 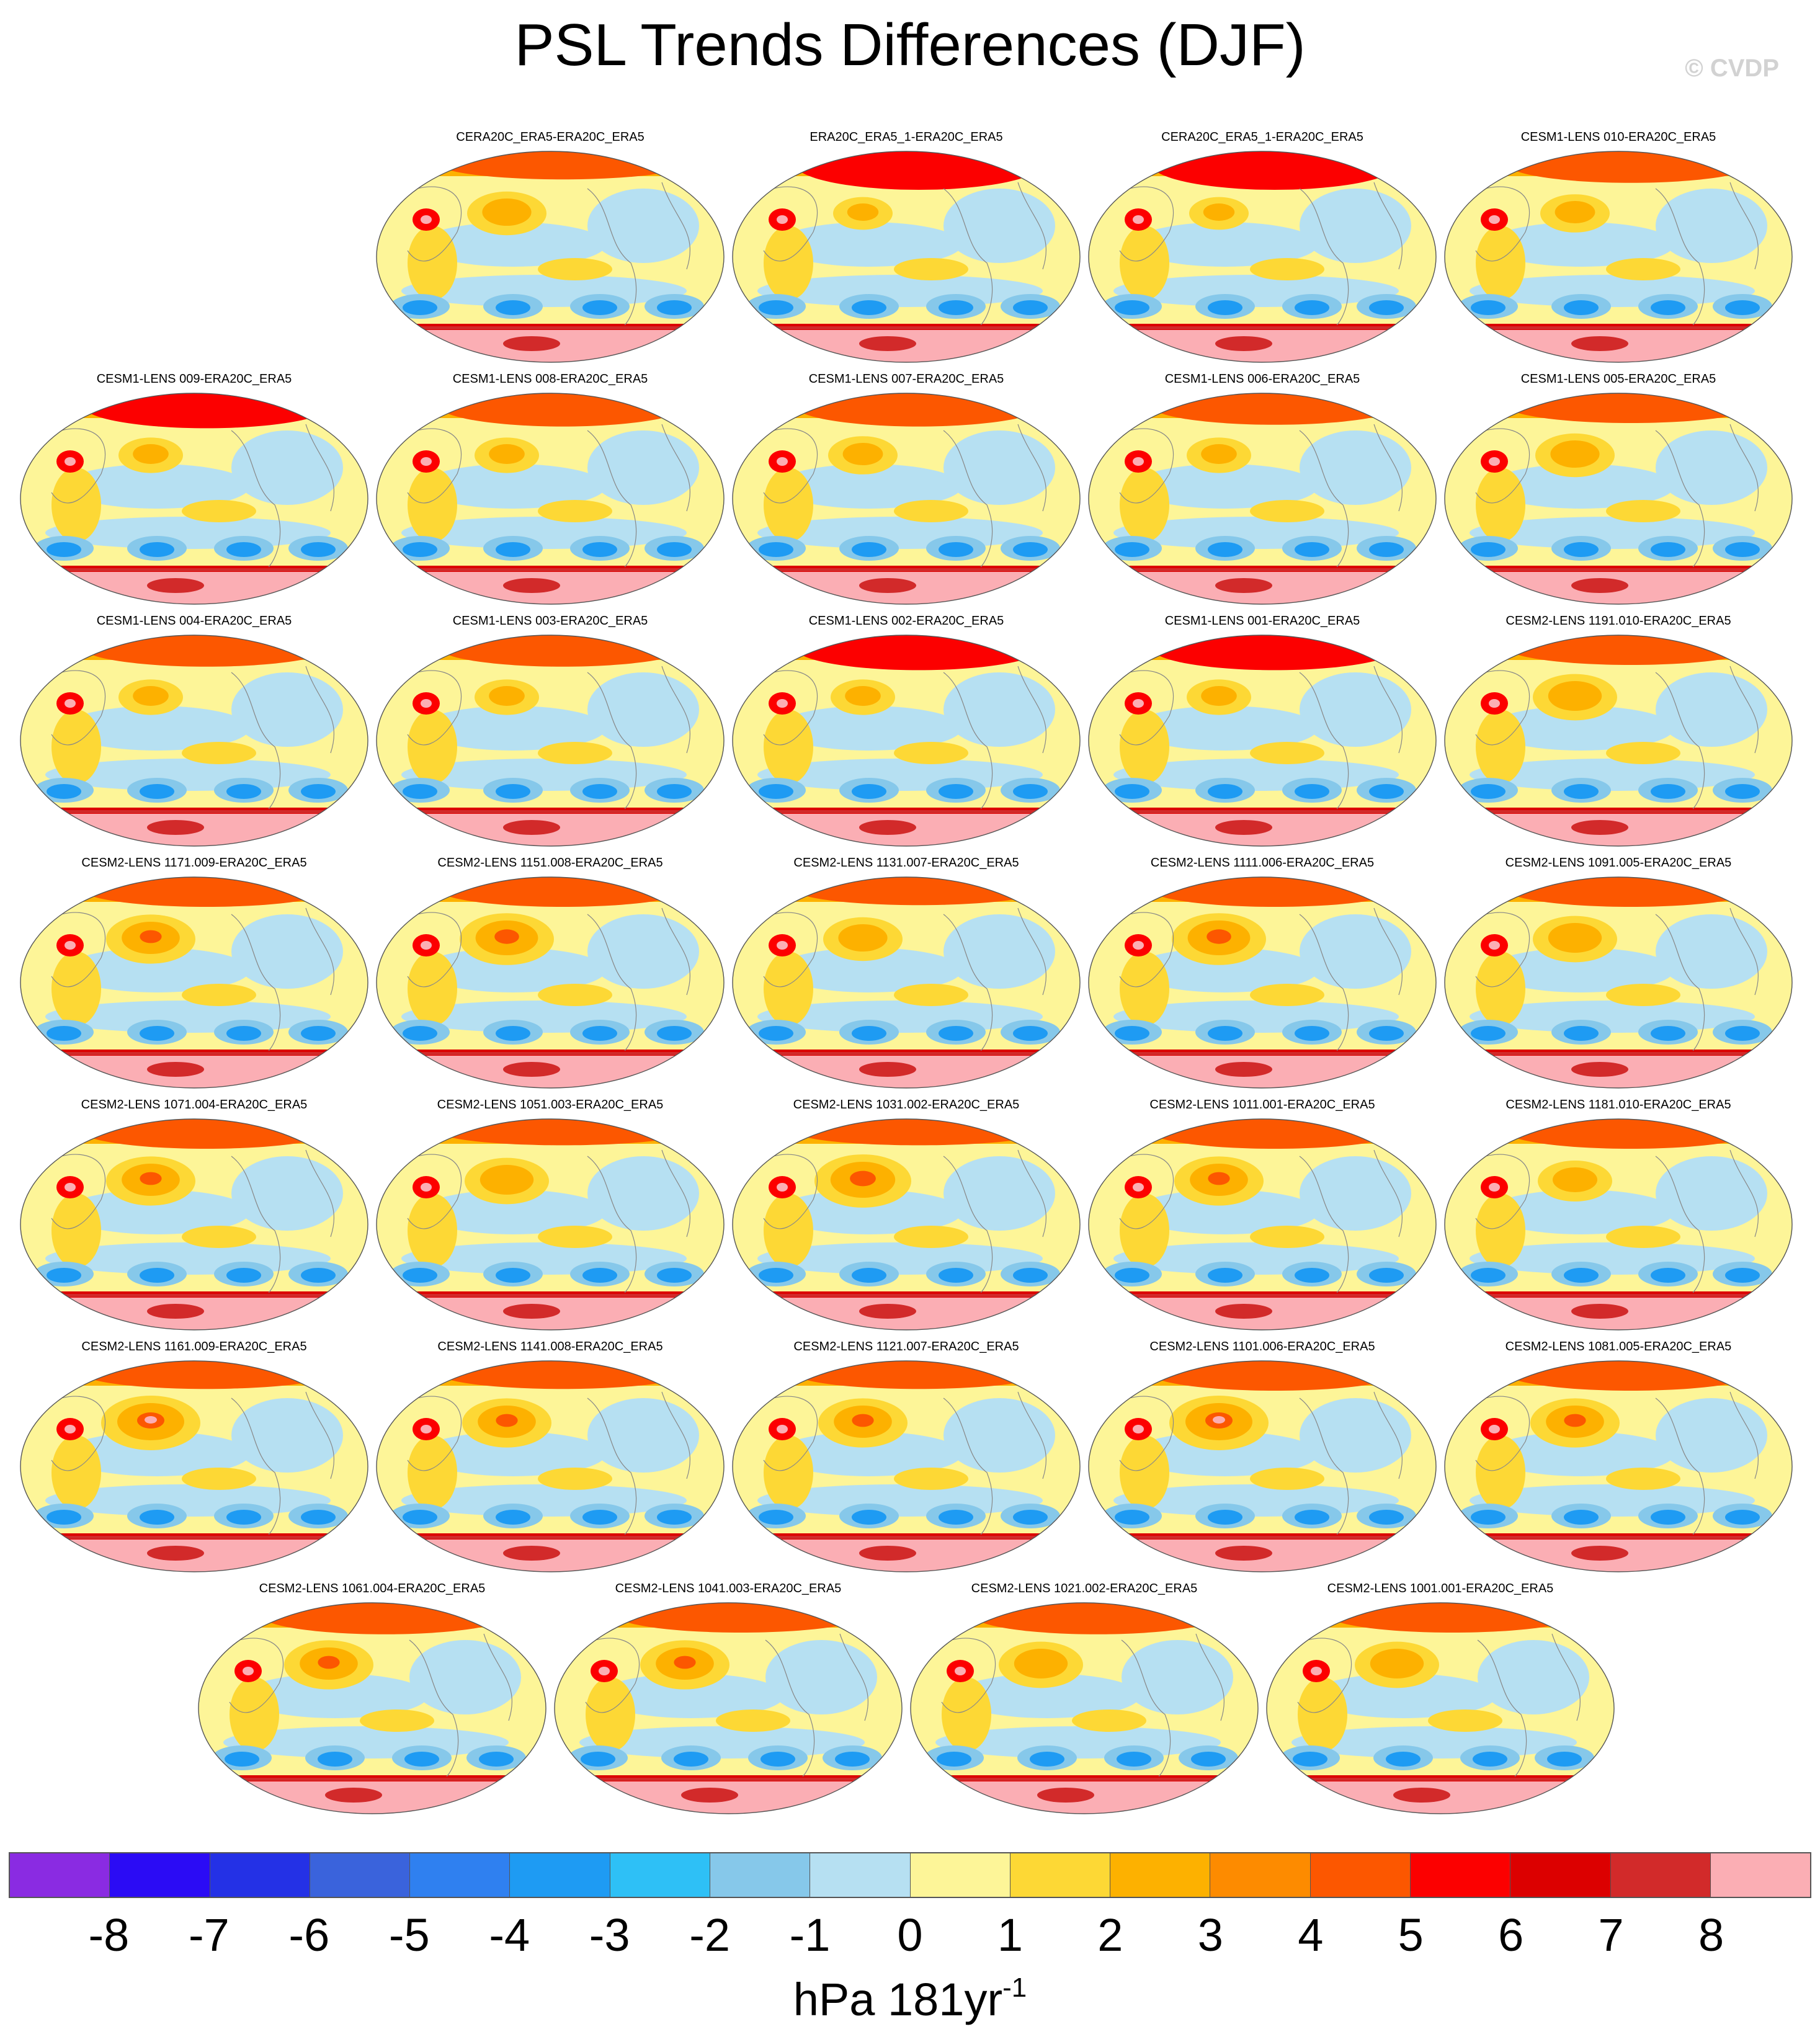 I want to click on colorbar-tick-label: -4, so click(x=509, y=1935).